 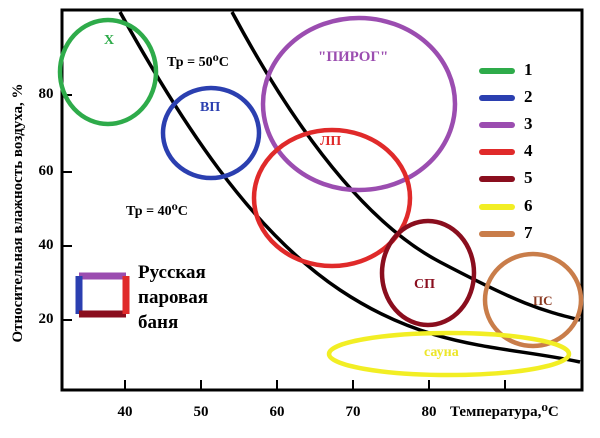 What do you see at coordinates (18, 213) in the screenshot?
I see `y-axis-label: Относительная влажность воздуха, %` at bounding box center [18, 213].